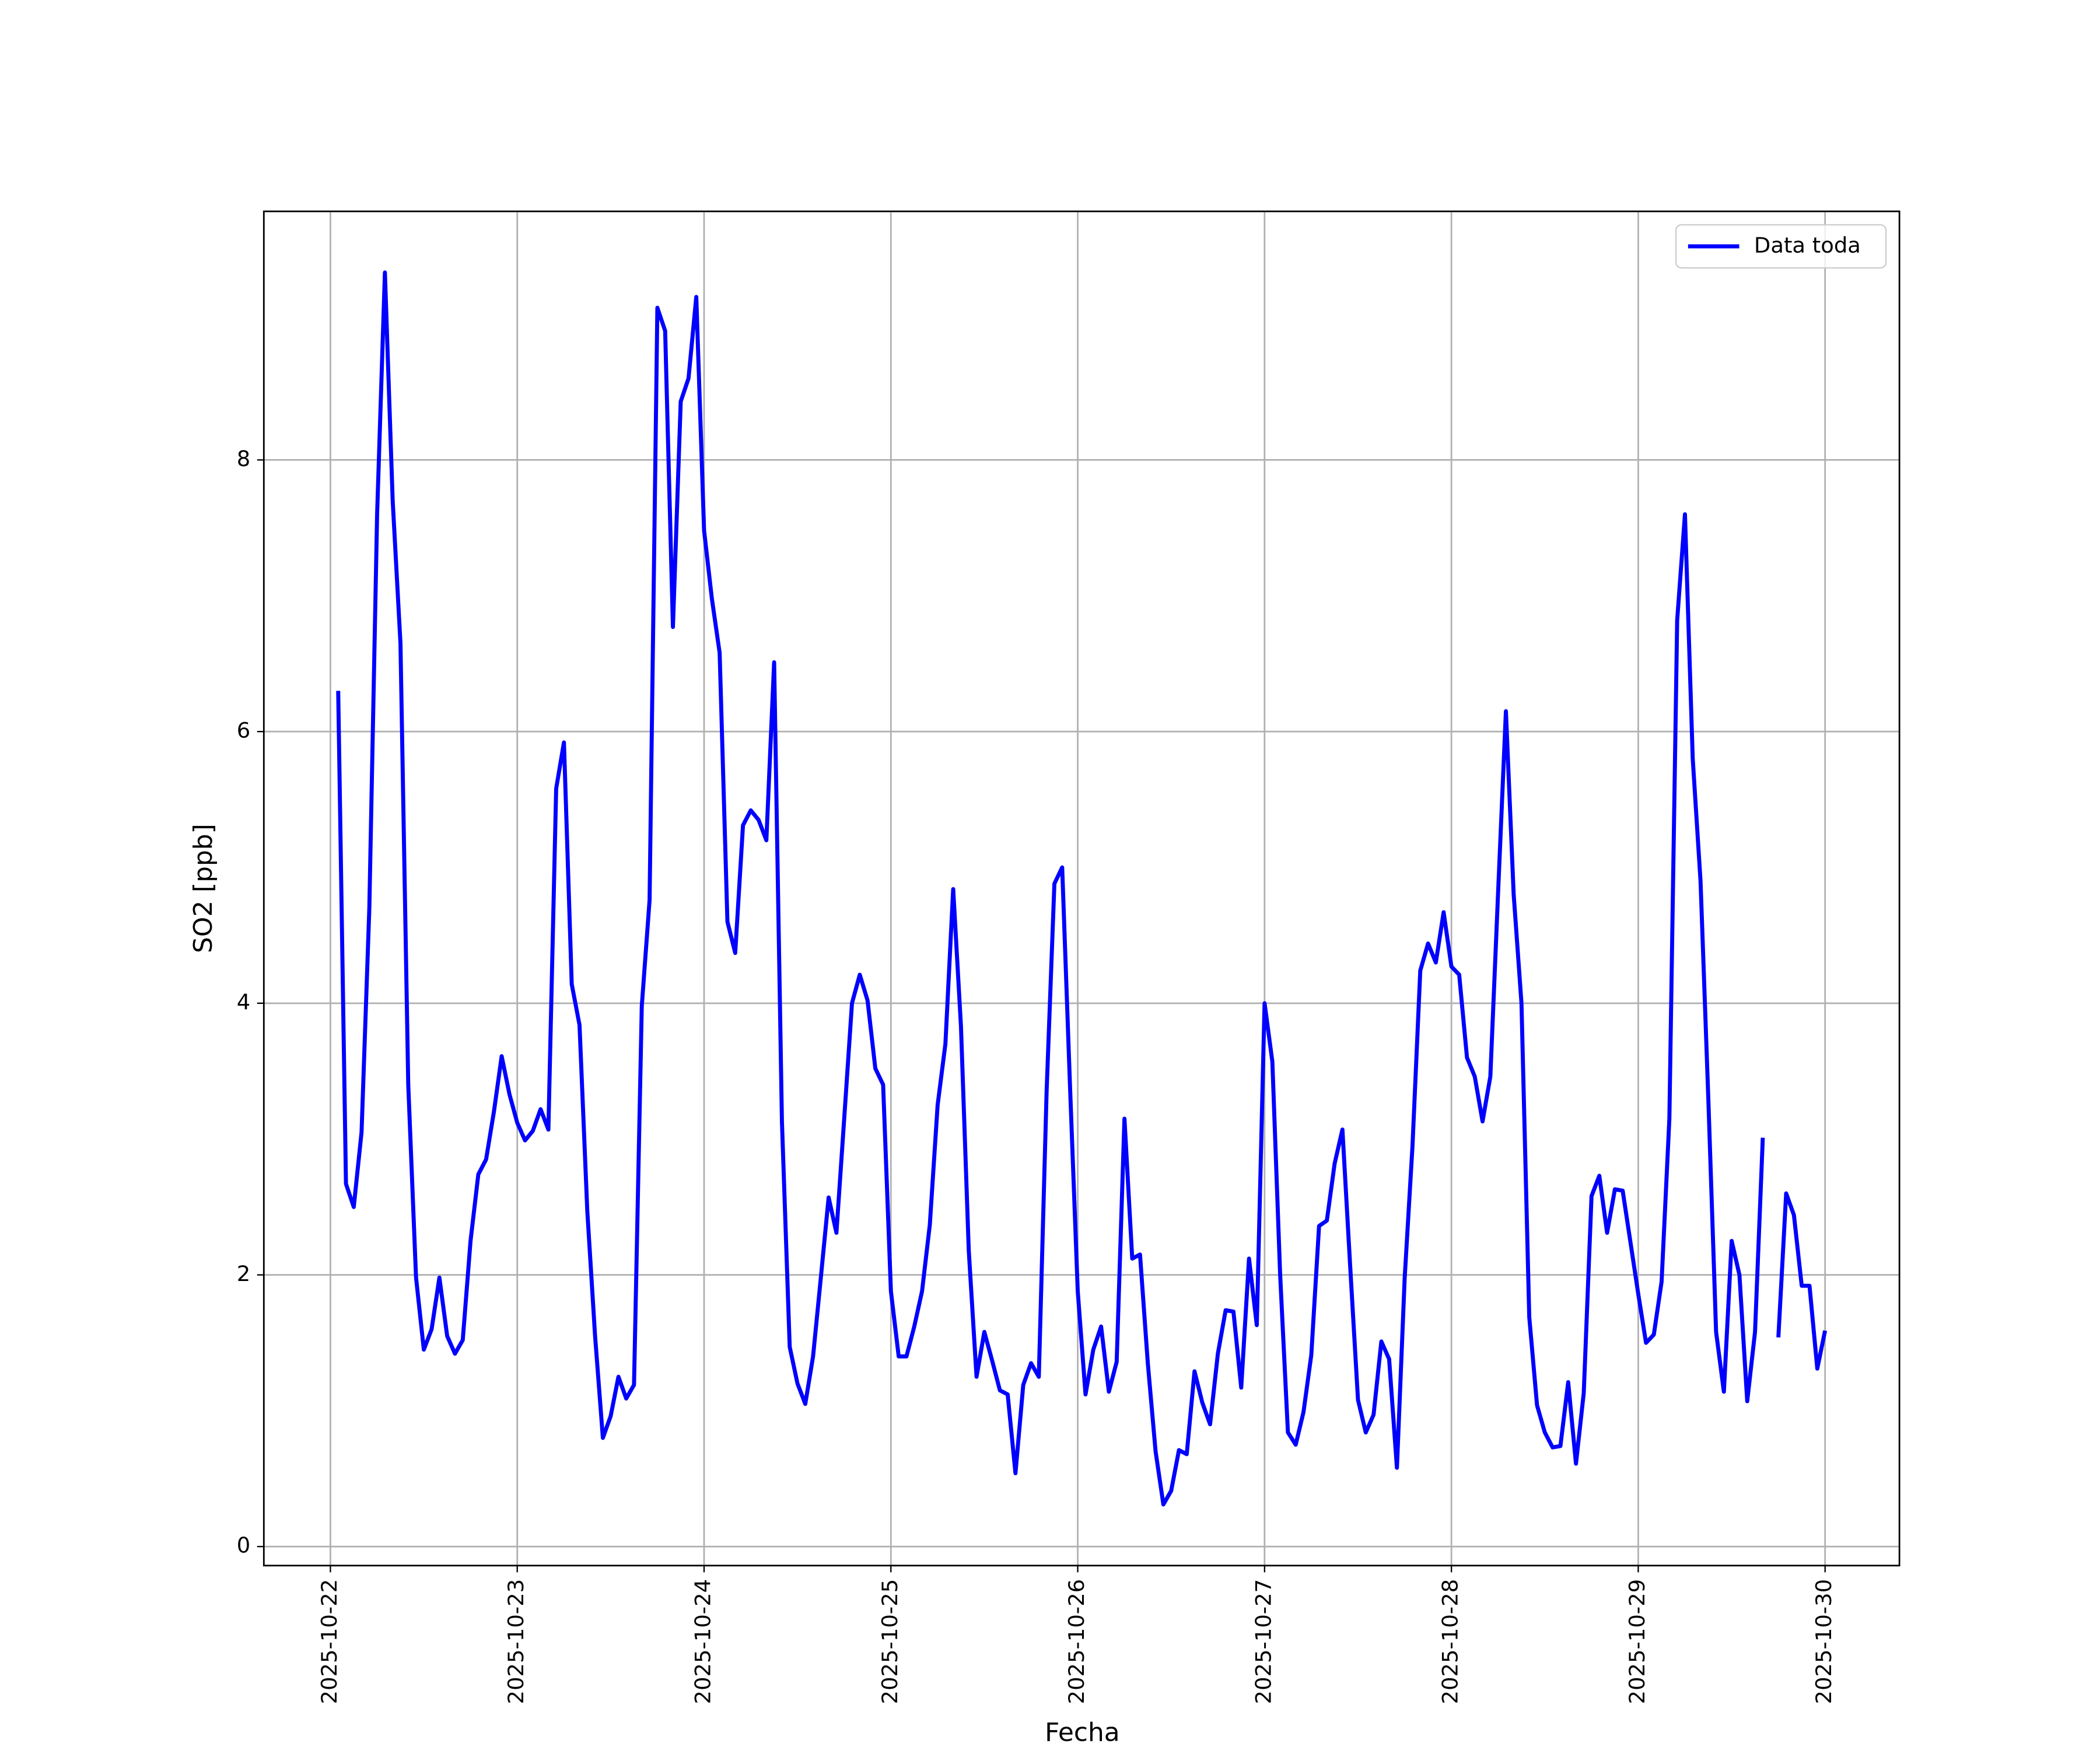 The width and height of the screenshot is (2100, 1750). I want to click on y-tick-label: 6, so click(243, 730).